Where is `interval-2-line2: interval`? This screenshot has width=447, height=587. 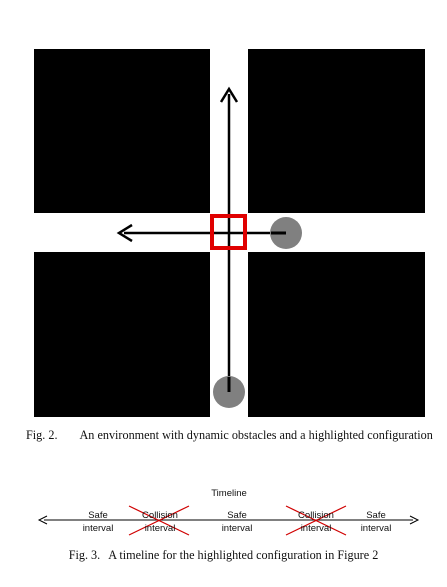
interval-2-line2: interval is located at coordinates (160, 528).